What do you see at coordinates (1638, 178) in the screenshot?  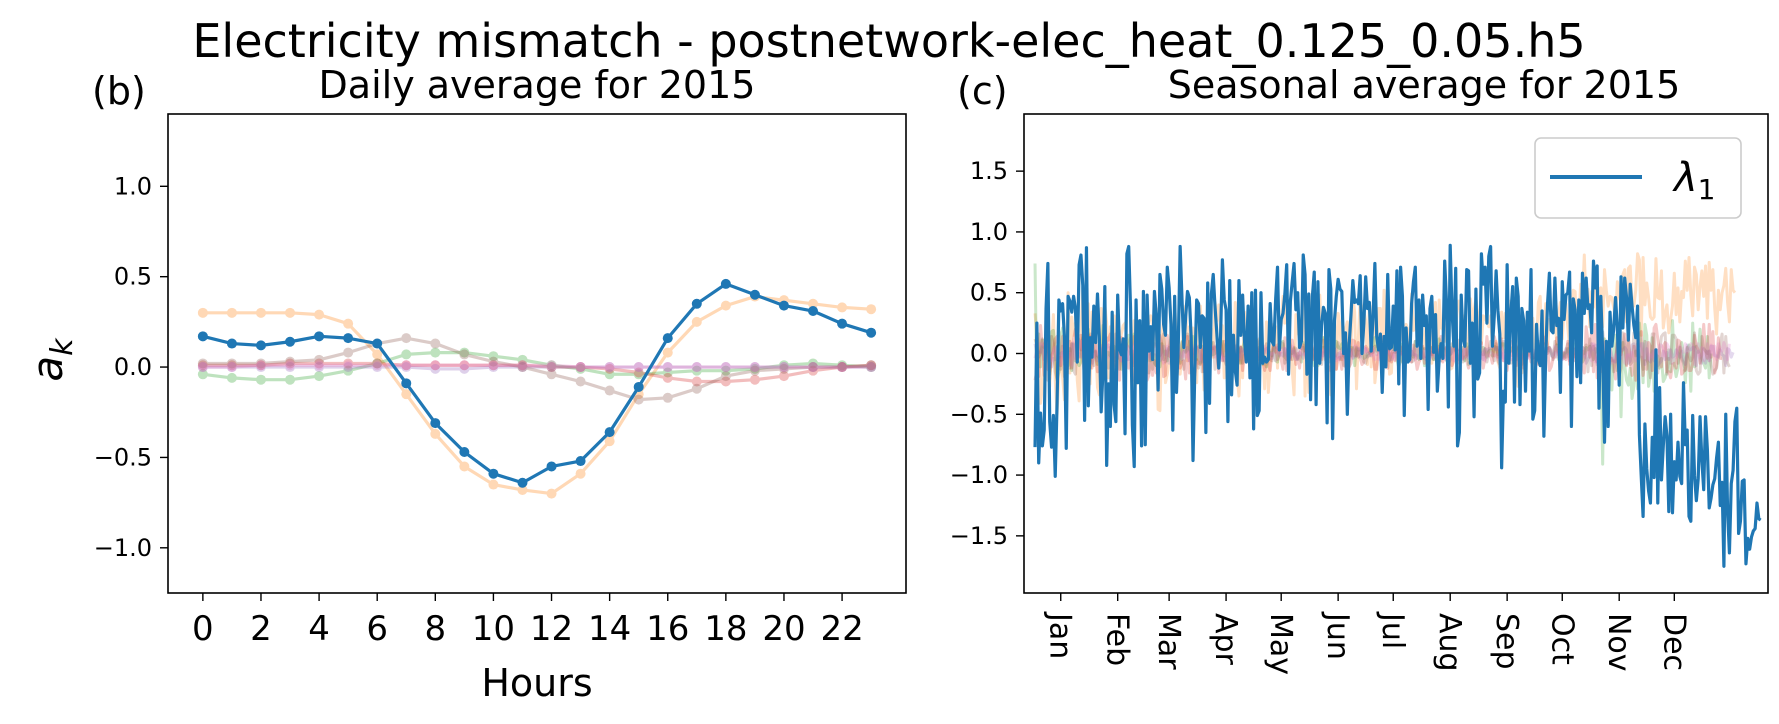 I see `panel-c-legend: λ1` at bounding box center [1638, 178].